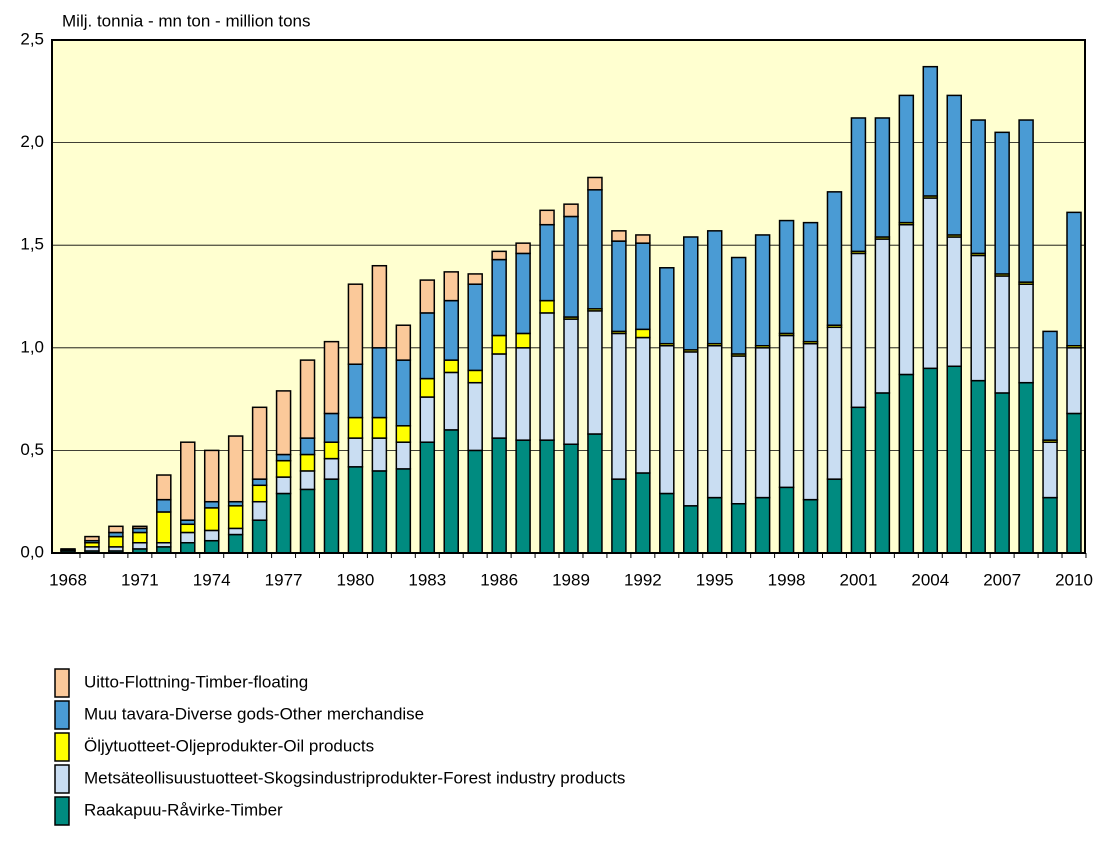 This screenshot has height=861, width=1103. I want to click on y-axis-label: Milj. tonnia - mn ton - million tons, so click(186, 20).